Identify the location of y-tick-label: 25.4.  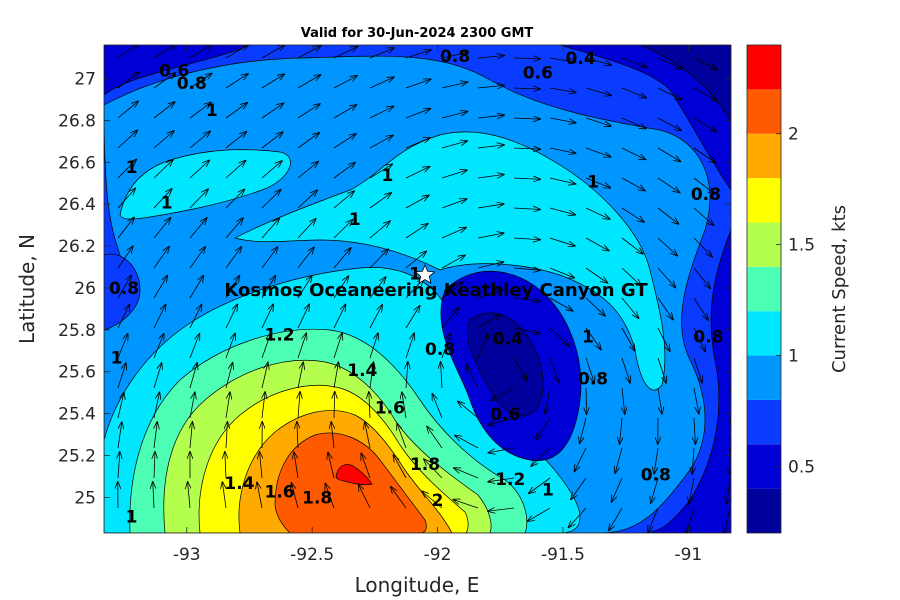
(77, 415).